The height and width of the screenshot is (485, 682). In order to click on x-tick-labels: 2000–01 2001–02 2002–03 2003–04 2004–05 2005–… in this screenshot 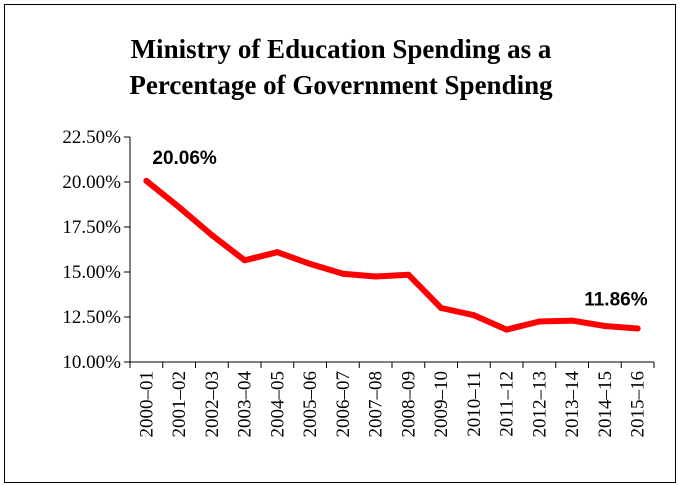, I will do `click(392, 404)`.